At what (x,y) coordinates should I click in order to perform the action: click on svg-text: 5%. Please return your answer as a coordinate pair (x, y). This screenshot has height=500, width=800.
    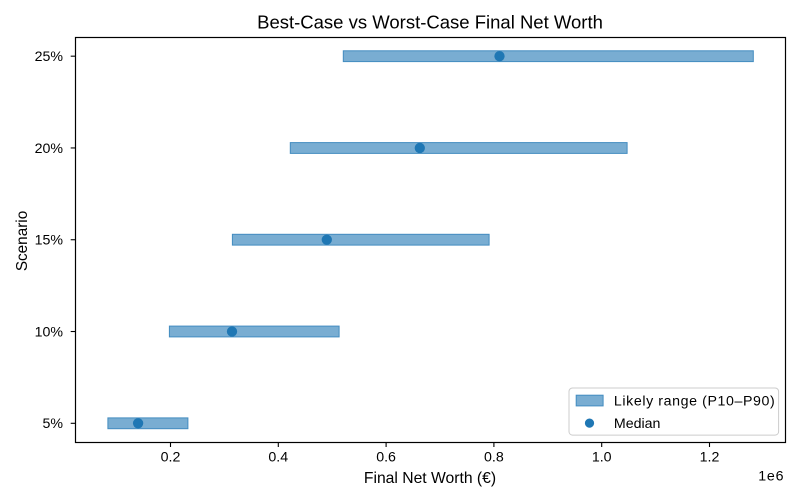
    Looking at the image, I should click on (52, 424).